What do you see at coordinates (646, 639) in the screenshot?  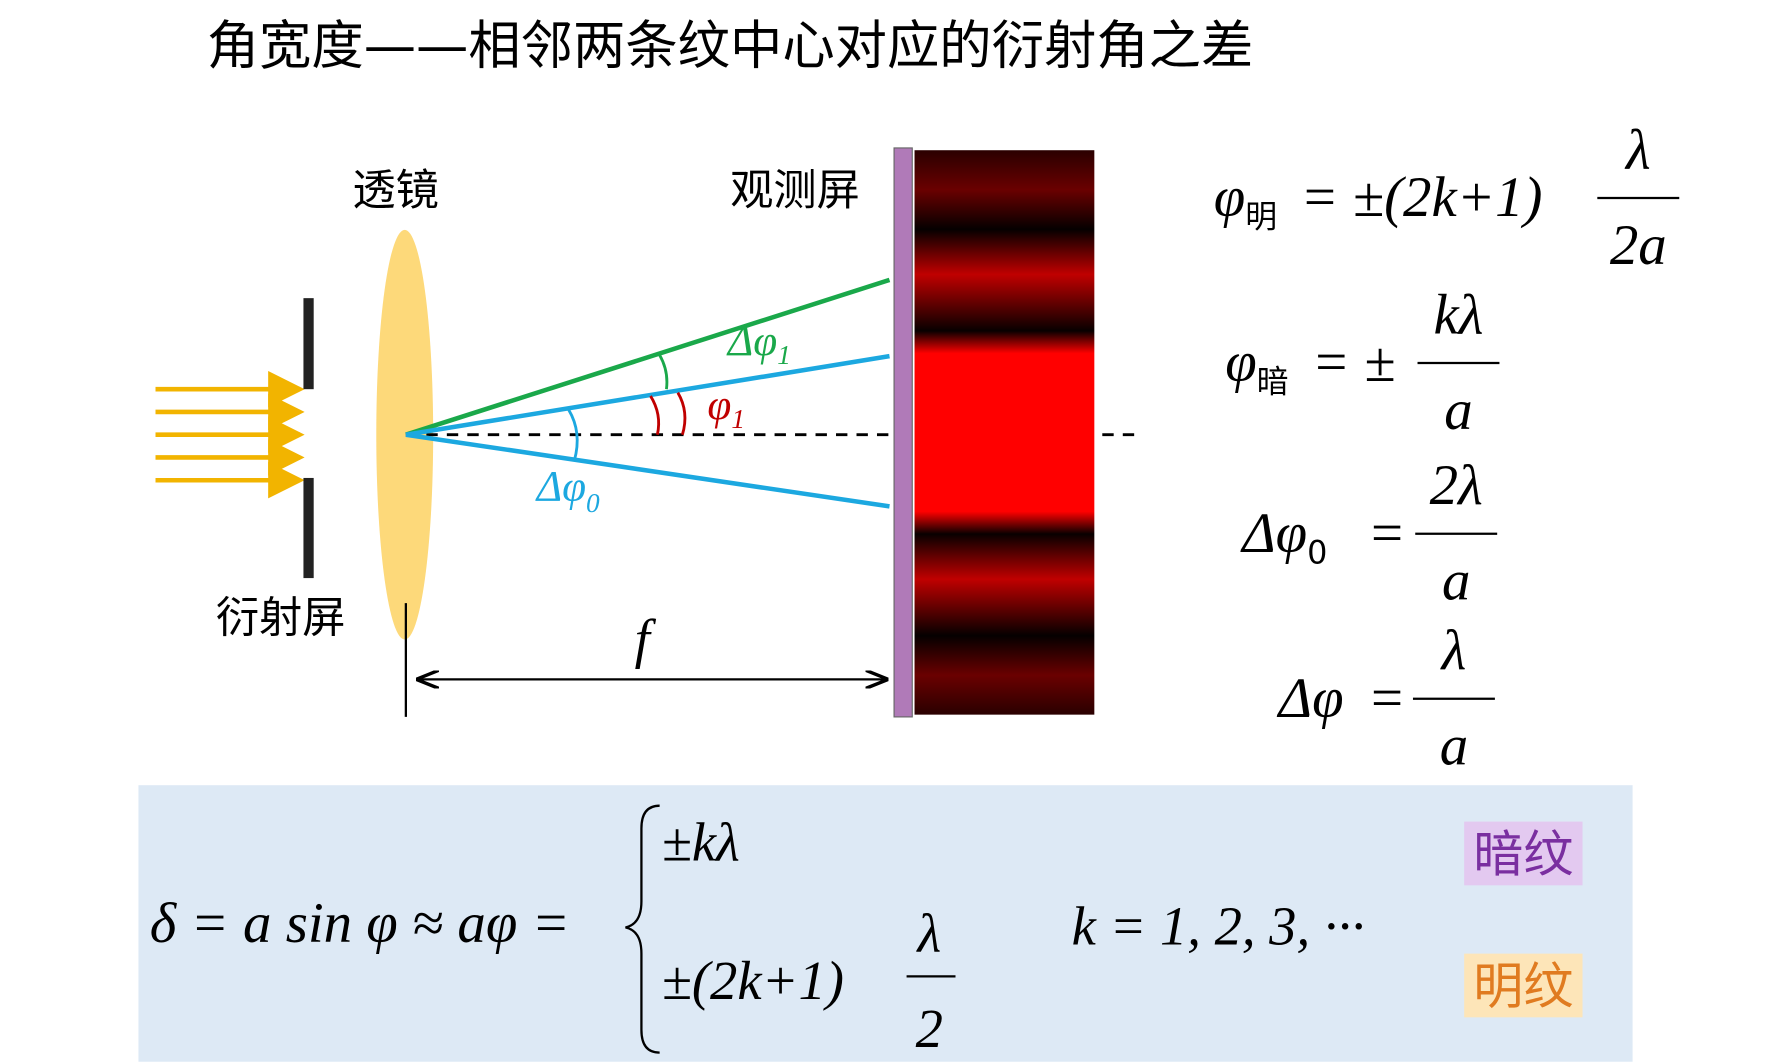 I see `focal-label: f` at bounding box center [646, 639].